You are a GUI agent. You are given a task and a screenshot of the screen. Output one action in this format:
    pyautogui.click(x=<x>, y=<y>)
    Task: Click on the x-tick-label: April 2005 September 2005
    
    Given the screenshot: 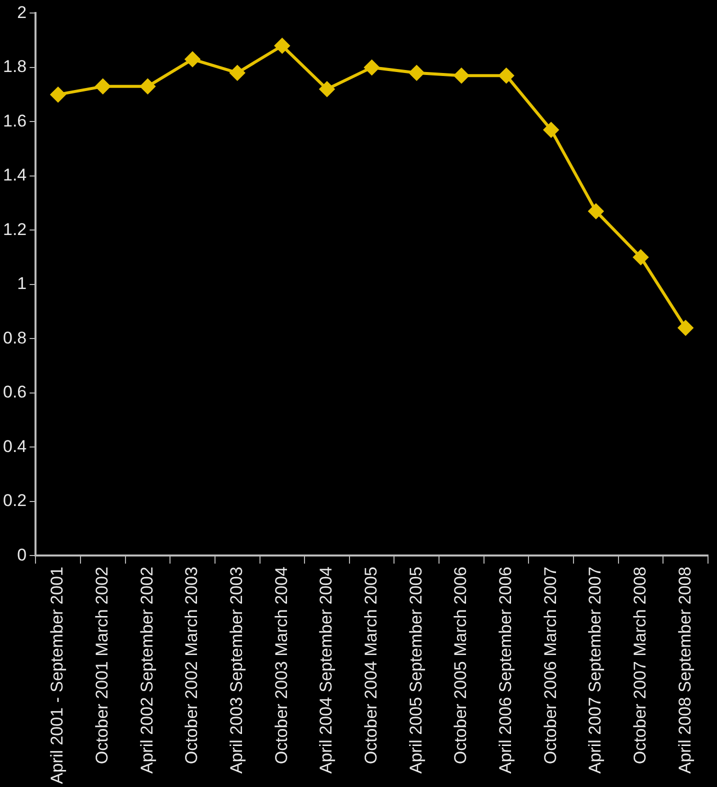 What is the action you would take?
    pyautogui.click(x=416, y=670)
    